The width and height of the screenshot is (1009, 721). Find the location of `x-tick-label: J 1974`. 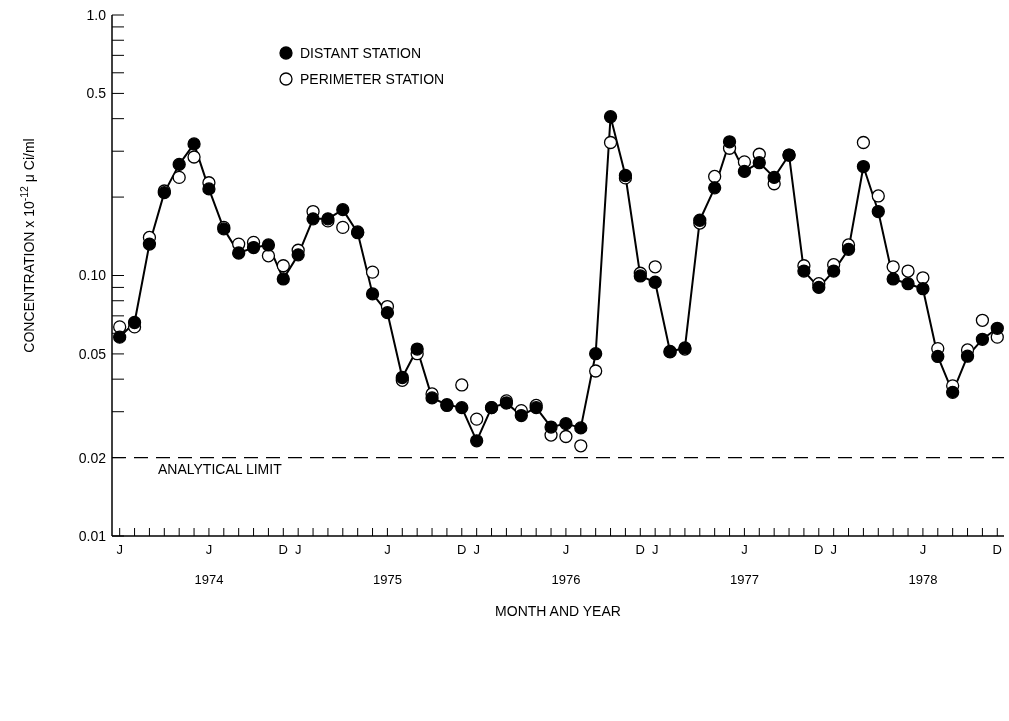

x-tick-label: J 1974 is located at coordinates (209, 564).